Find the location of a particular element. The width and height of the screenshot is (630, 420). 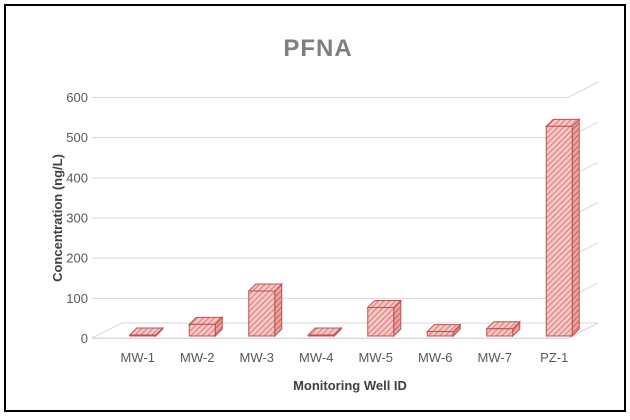

x-tick-label: PZ-1 is located at coordinates (554, 357).